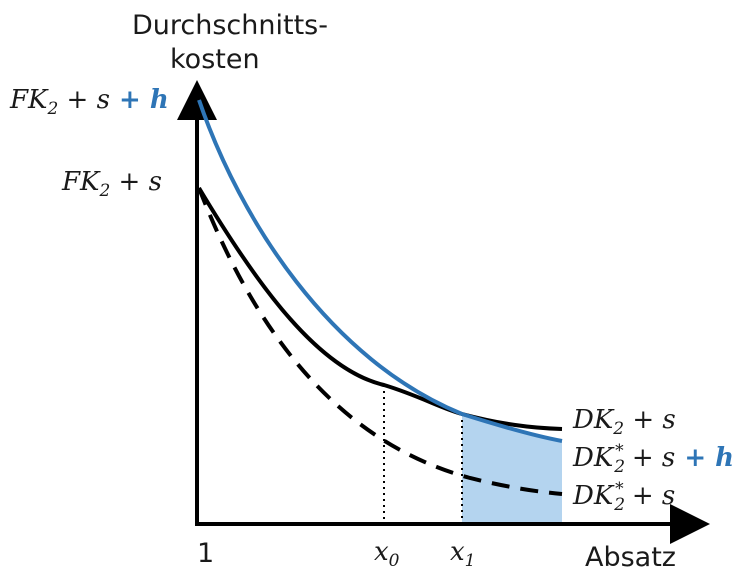 Image resolution: width=744 pixels, height=572 pixels. I want to click on x-axis-label: Absatz, so click(630, 557).